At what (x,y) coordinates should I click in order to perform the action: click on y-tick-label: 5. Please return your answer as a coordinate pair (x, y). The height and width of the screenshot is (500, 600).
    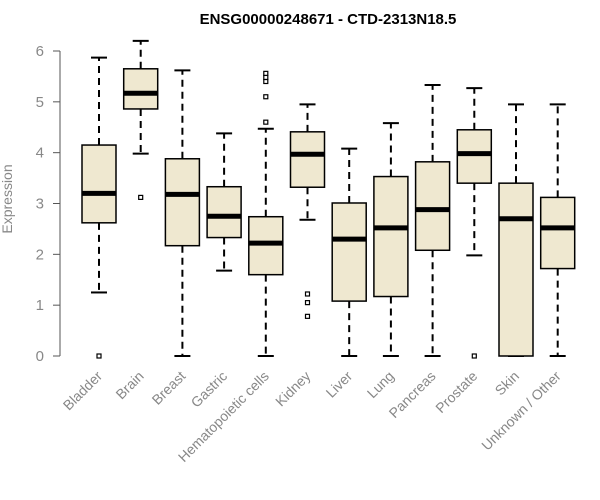
    Looking at the image, I should click on (40, 102).